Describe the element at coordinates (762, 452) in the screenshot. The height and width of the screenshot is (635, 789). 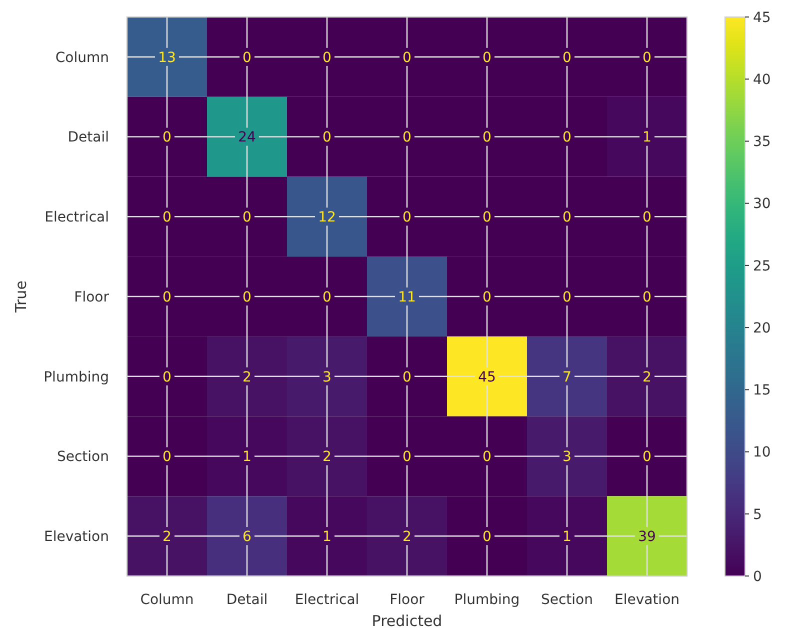
I see `color-bar-label: 10` at that location.